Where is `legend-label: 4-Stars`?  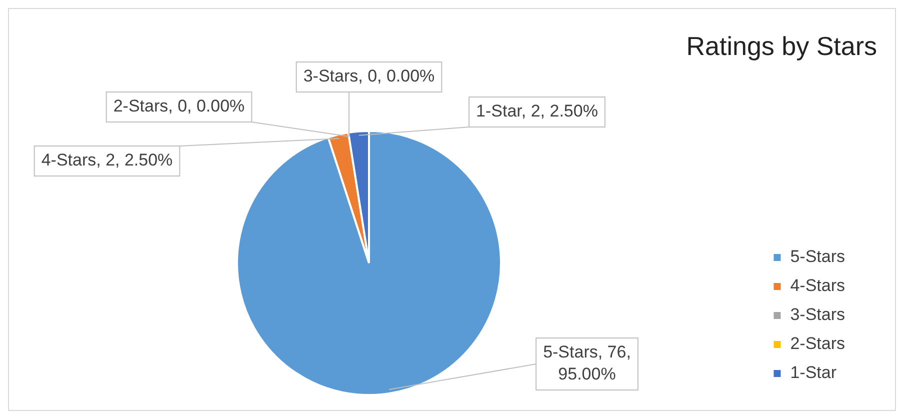
legend-label: 4-Stars is located at coordinates (818, 286).